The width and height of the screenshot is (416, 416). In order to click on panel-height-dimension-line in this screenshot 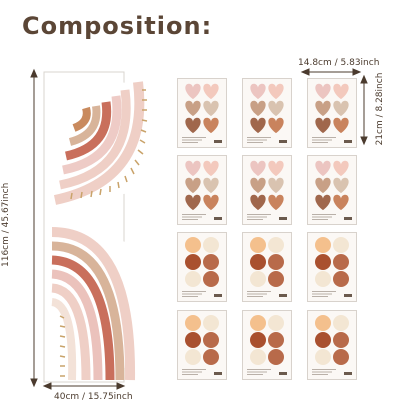, I will do `click(34, 228)`.